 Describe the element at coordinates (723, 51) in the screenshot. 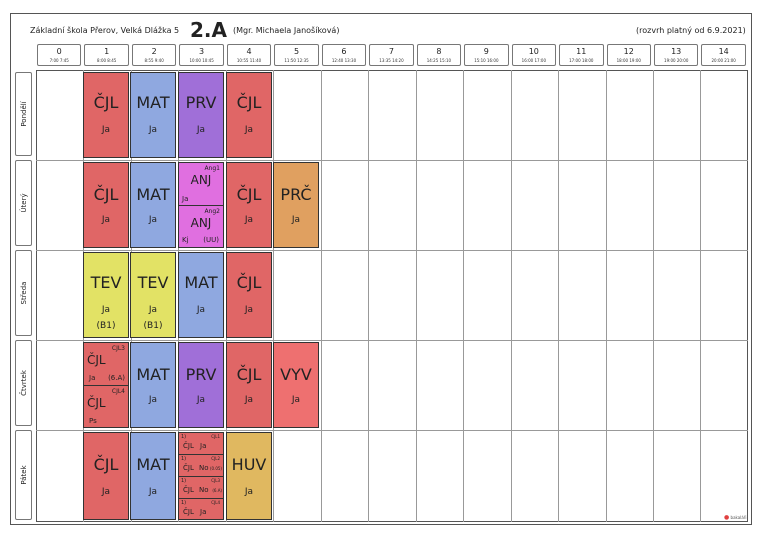

I see `period-number: 14` at that location.